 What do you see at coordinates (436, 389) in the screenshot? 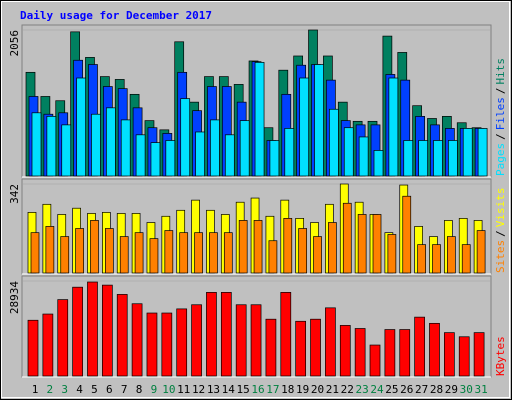
I see `x-tick-label: 28` at bounding box center [436, 389].